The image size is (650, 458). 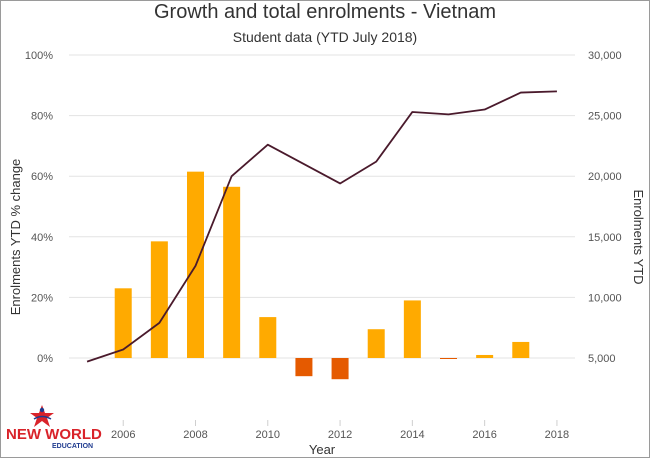 I want to click on bar-2006, so click(x=123, y=323).